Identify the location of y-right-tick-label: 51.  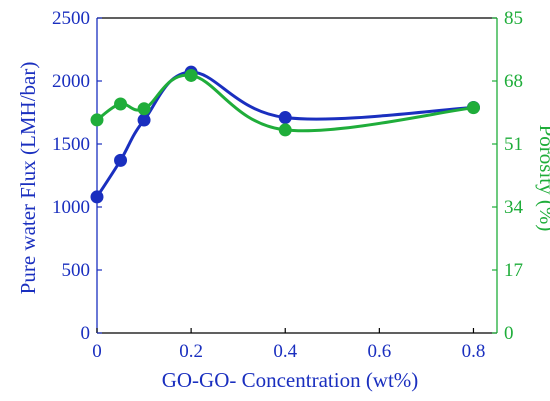
(513, 144).